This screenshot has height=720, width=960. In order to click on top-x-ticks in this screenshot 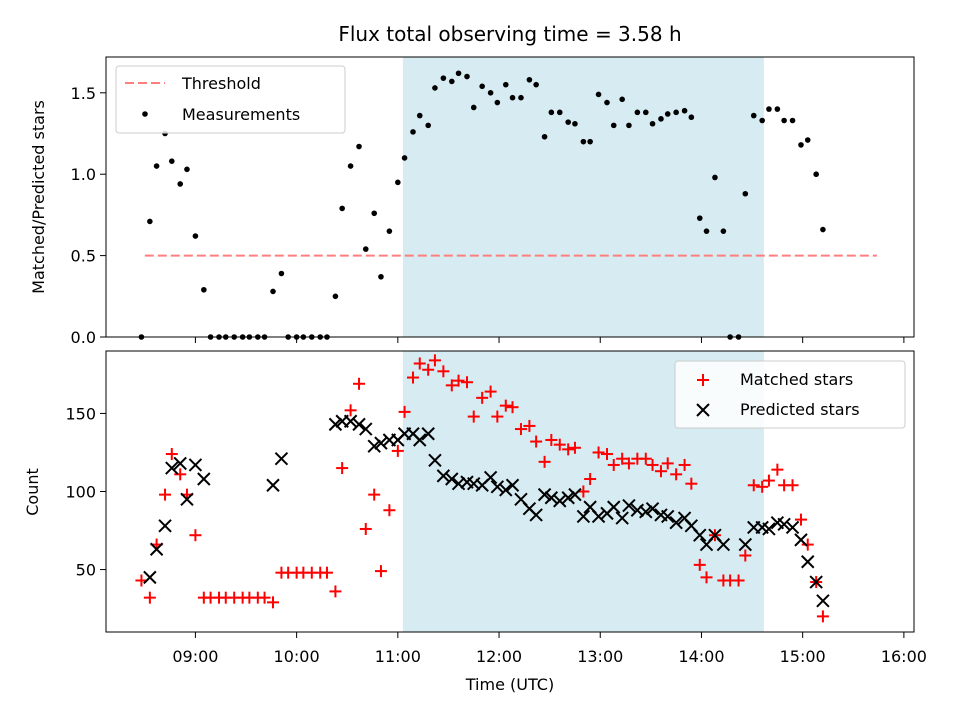, I will do `click(549, 340)`.